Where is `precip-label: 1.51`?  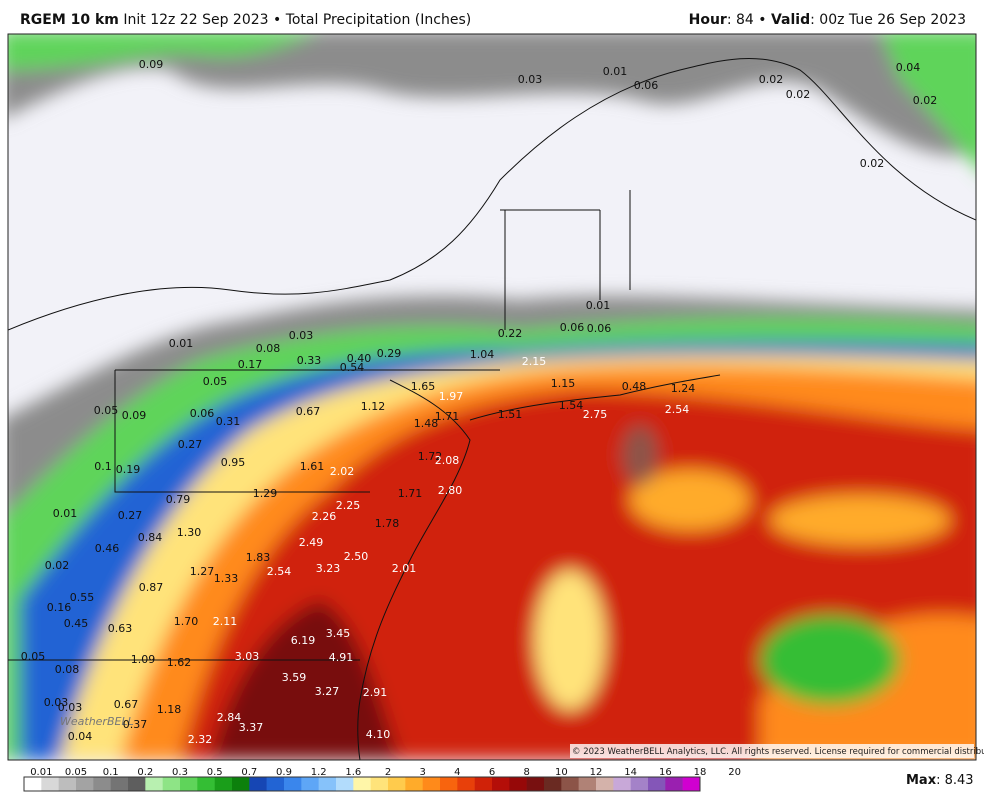
precip-label: 1.51 is located at coordinates (510, 414).